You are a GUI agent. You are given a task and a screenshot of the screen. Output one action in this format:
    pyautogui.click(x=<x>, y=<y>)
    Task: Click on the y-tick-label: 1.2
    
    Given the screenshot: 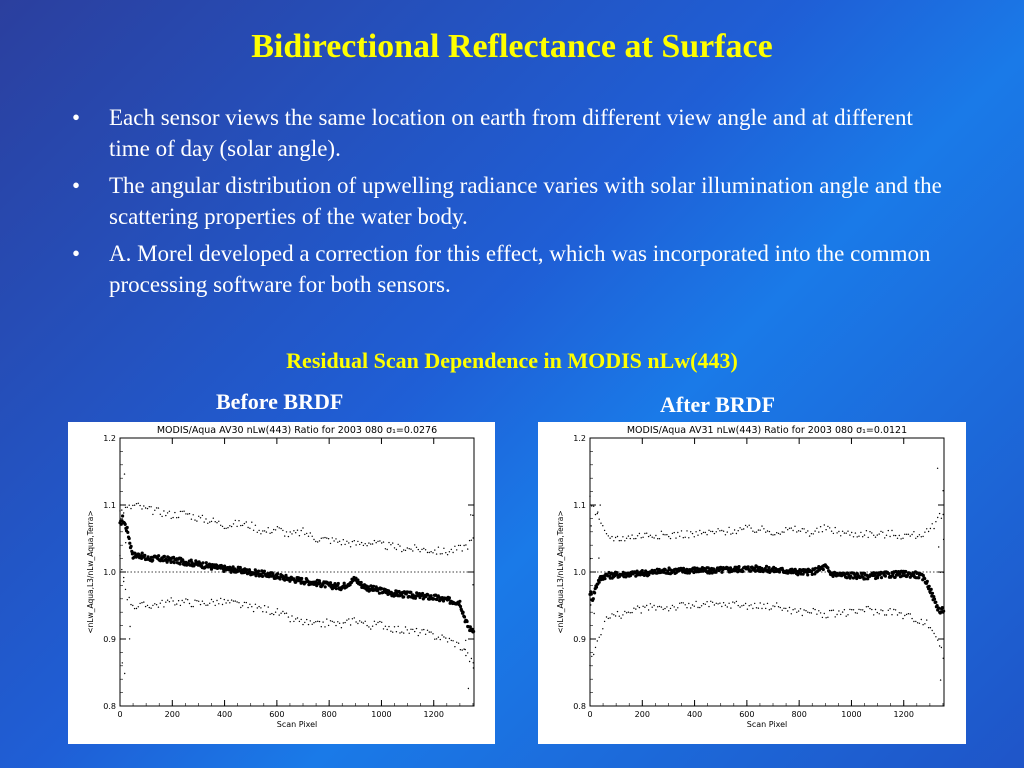 What is the action you would take?
    pyautogui.click(x=109, y=438)
    